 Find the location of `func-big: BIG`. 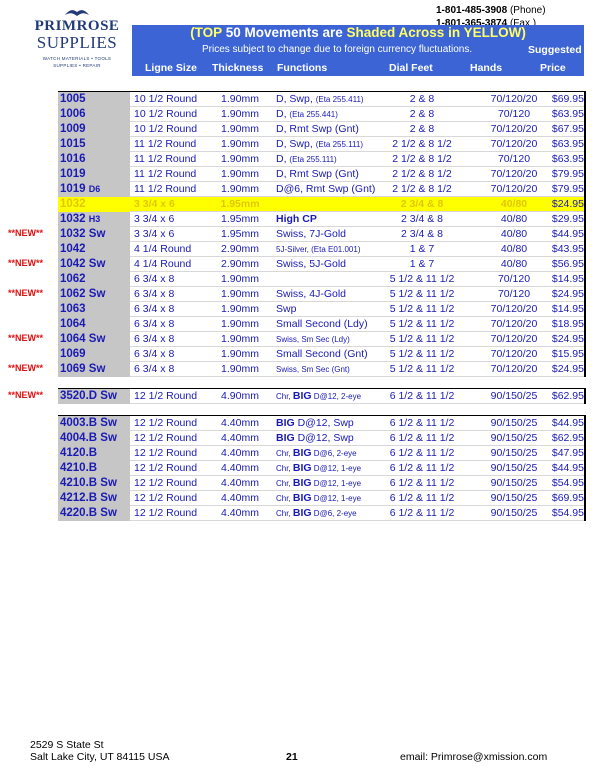

func-big: BIG is located at coordinates (302, 468).